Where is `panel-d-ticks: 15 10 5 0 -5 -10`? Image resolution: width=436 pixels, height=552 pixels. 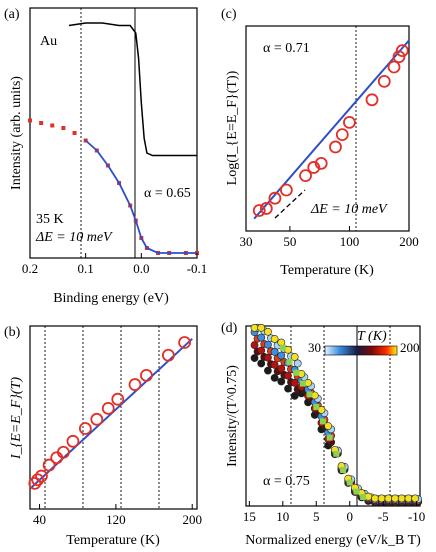
panel-d-ticks: 15 10 5 0 -5 -10 is located at coordinates (334, 512).